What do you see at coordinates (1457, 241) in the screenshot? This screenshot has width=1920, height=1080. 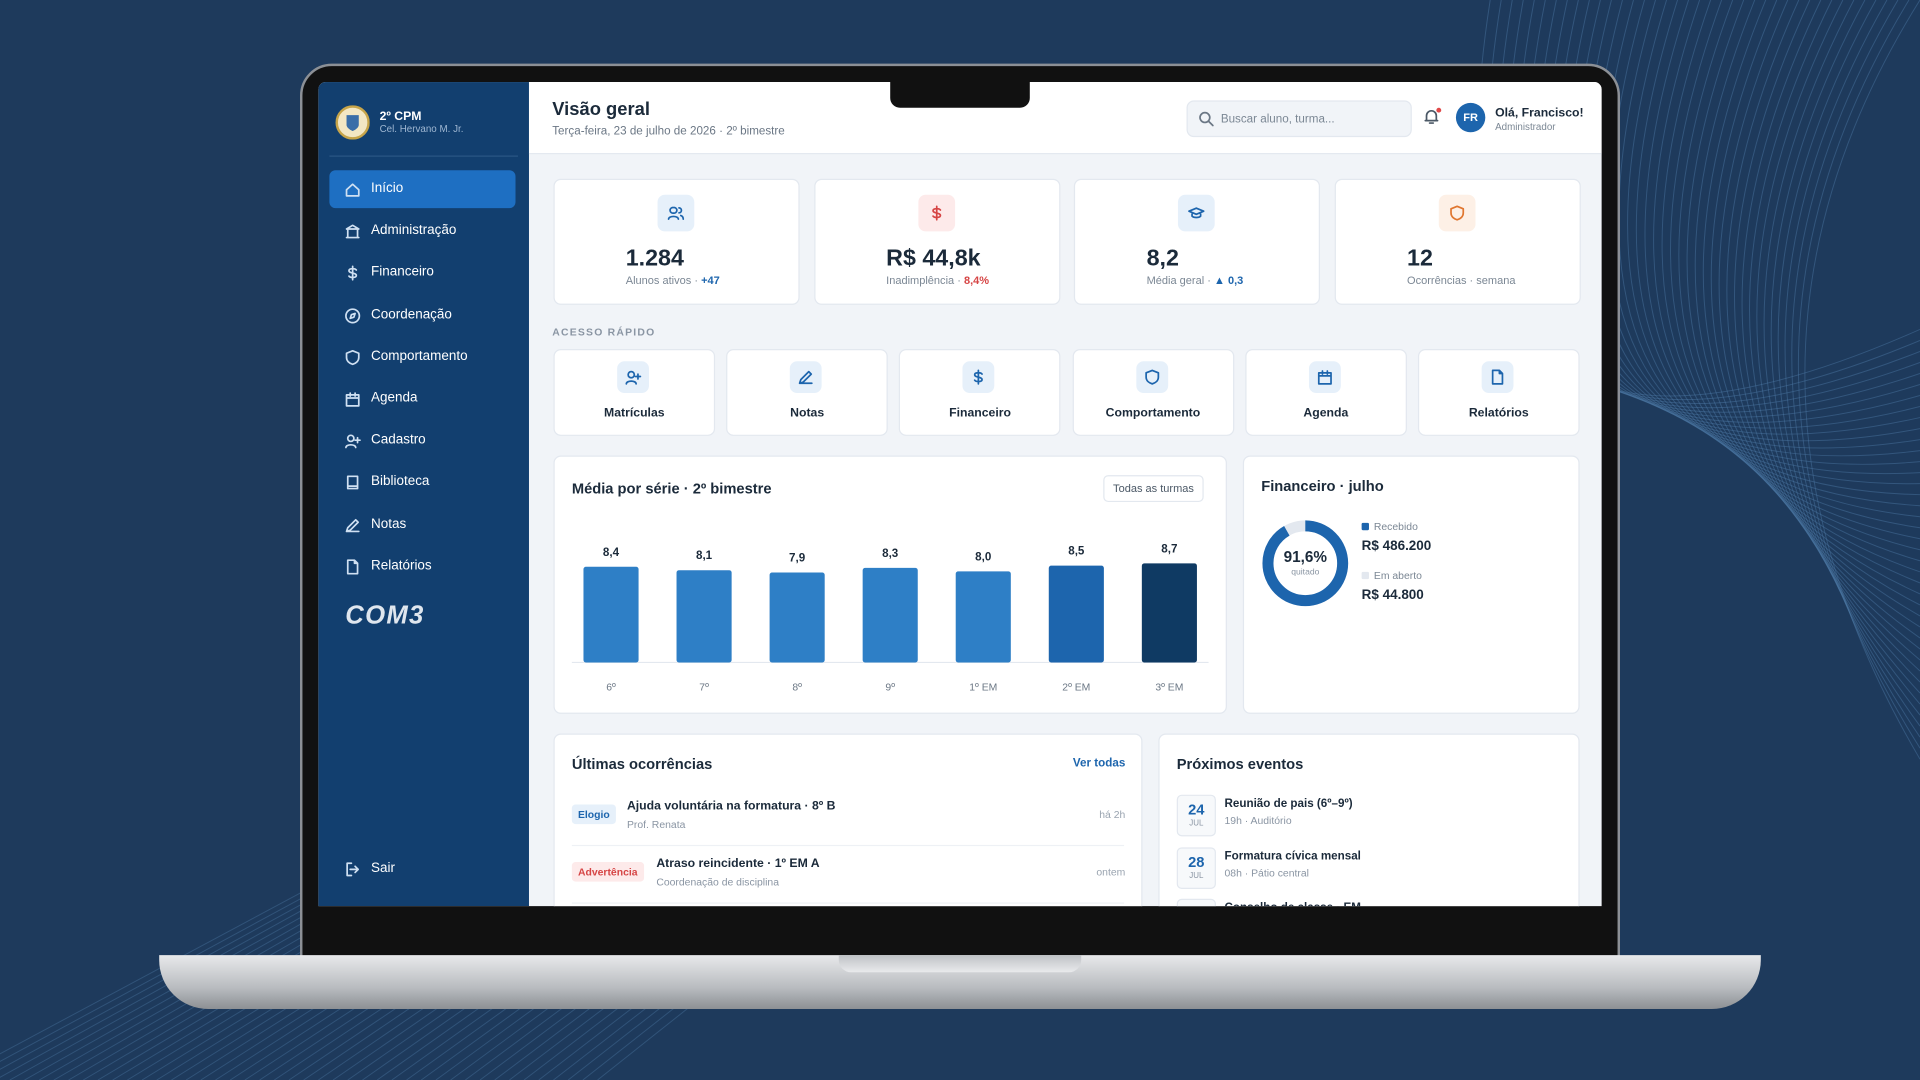 I see `stat-card: 12 Ocorrências · semana` at bounding box center [1457, 241].